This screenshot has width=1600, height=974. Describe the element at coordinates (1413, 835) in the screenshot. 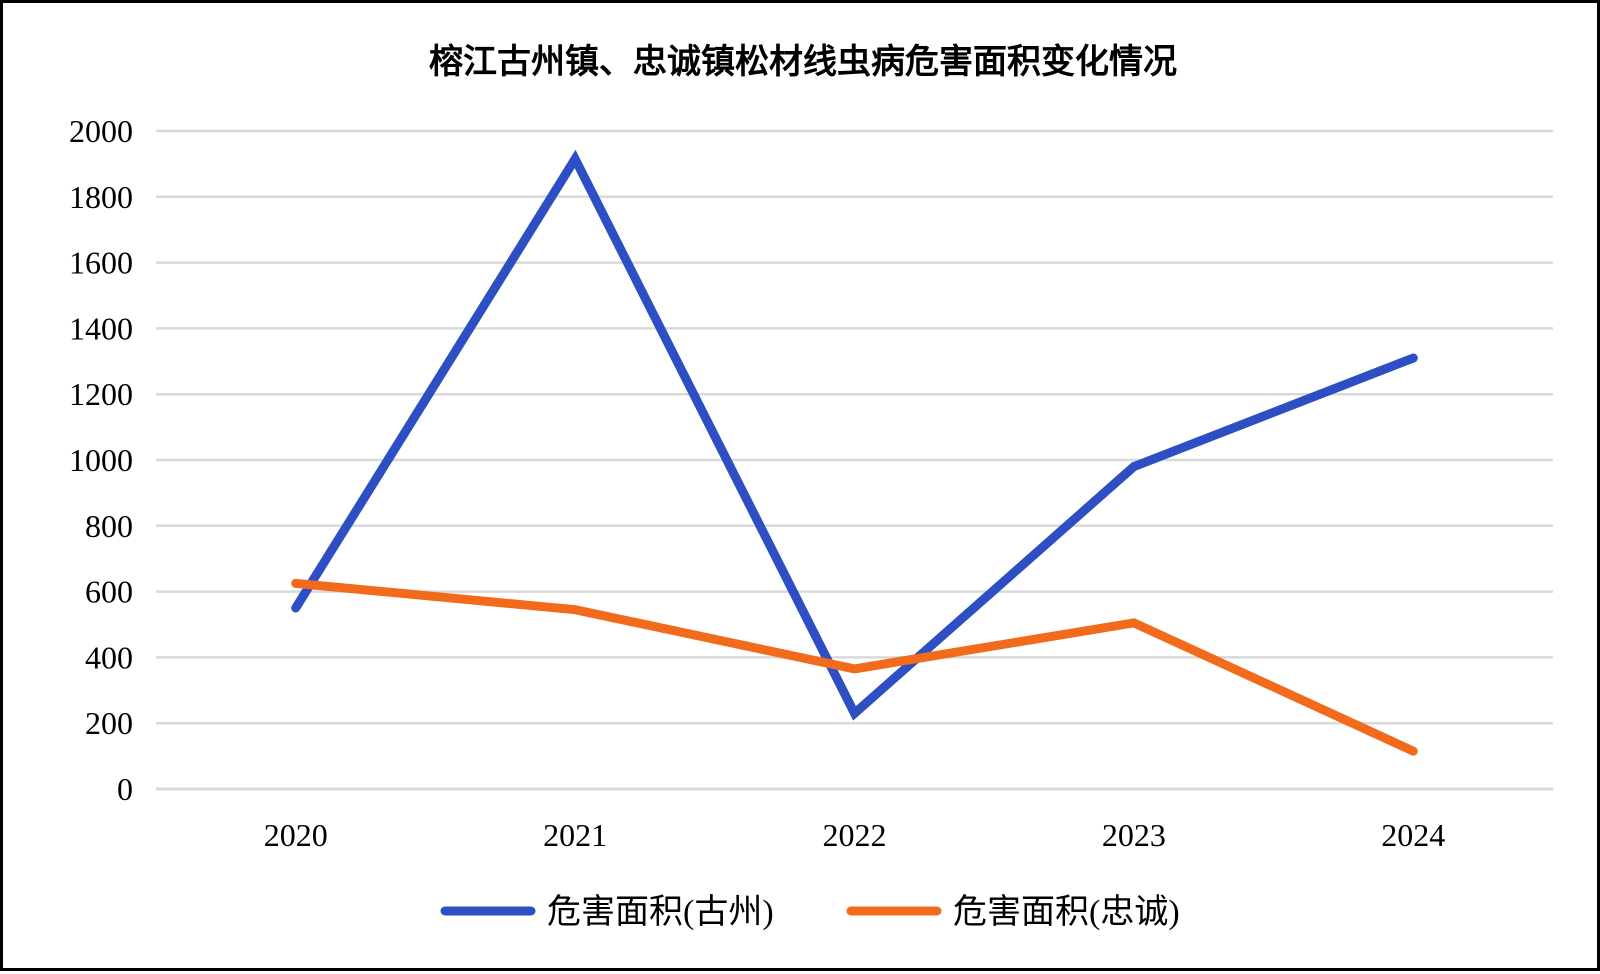

I see `x-tick-label: 2024` at that location.